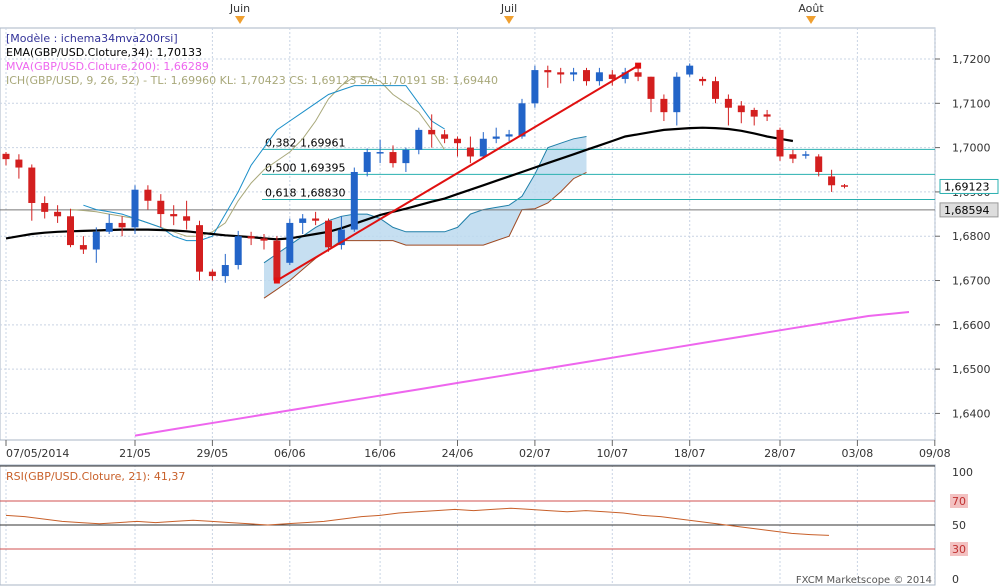 Image resolution: width=1007 pixels, height=588 pixels. I want to click on y-tick-label: 1,7200, so click(971, 59).